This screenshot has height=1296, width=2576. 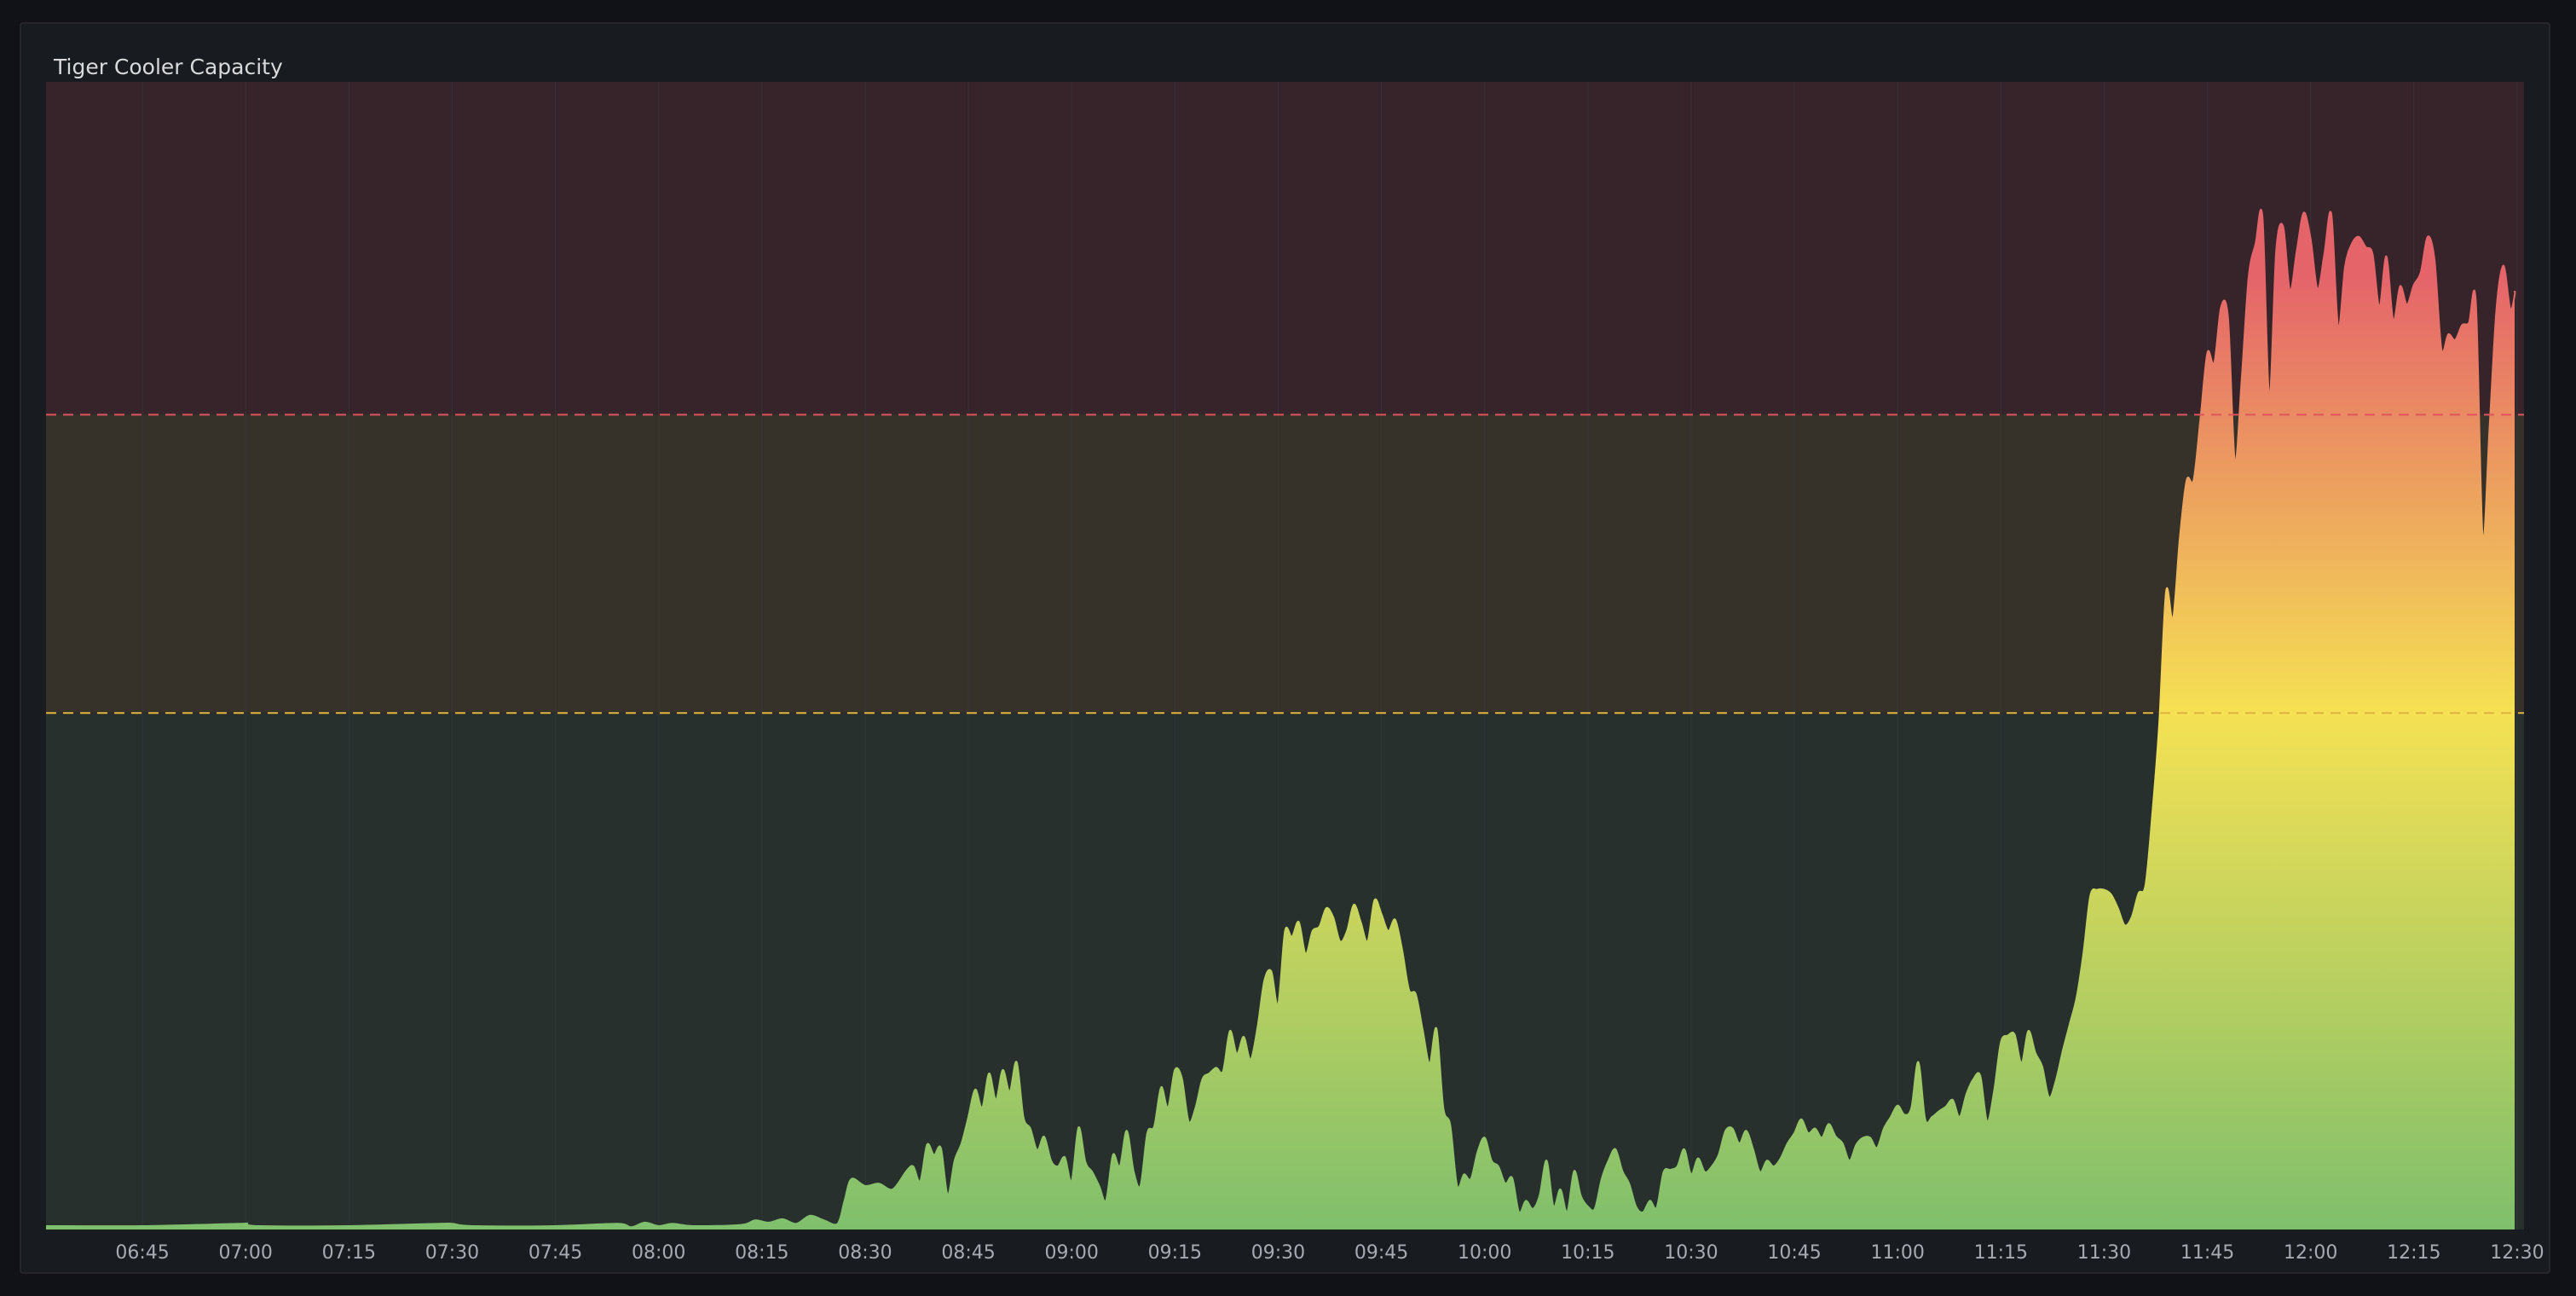 What do you see at coordinates (2001, 1253) in the screenshot?
I see `x-tick-label: 11:15` at bounding box center [2001, 1253].